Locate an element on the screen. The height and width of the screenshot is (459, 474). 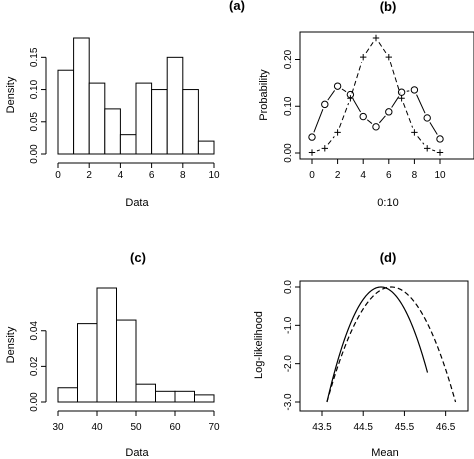
panel-title: (a) is located at coordinates (237, 6).